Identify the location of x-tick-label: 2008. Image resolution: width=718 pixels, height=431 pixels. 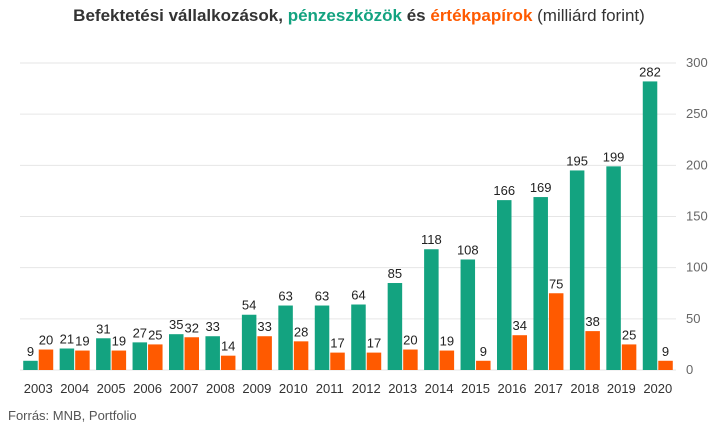
(220, 388).